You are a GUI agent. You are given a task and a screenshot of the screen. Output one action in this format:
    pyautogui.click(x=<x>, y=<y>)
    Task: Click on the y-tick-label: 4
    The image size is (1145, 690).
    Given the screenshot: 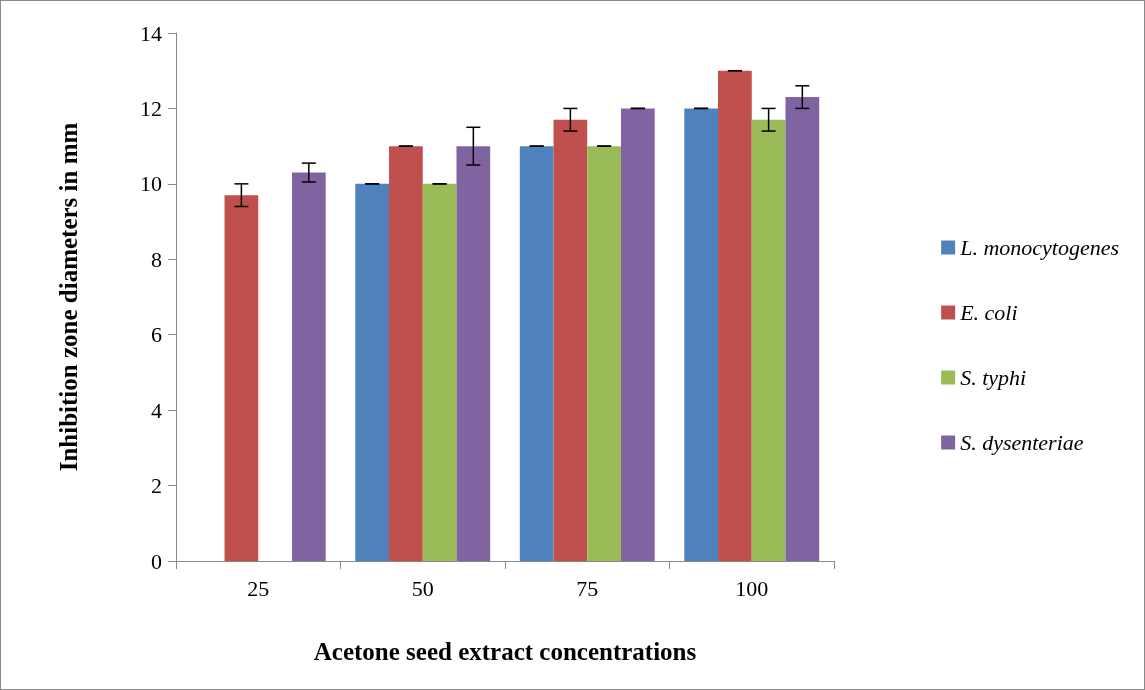 What is the action you would take?
    pyautogui.click(x=156, y=410)
    